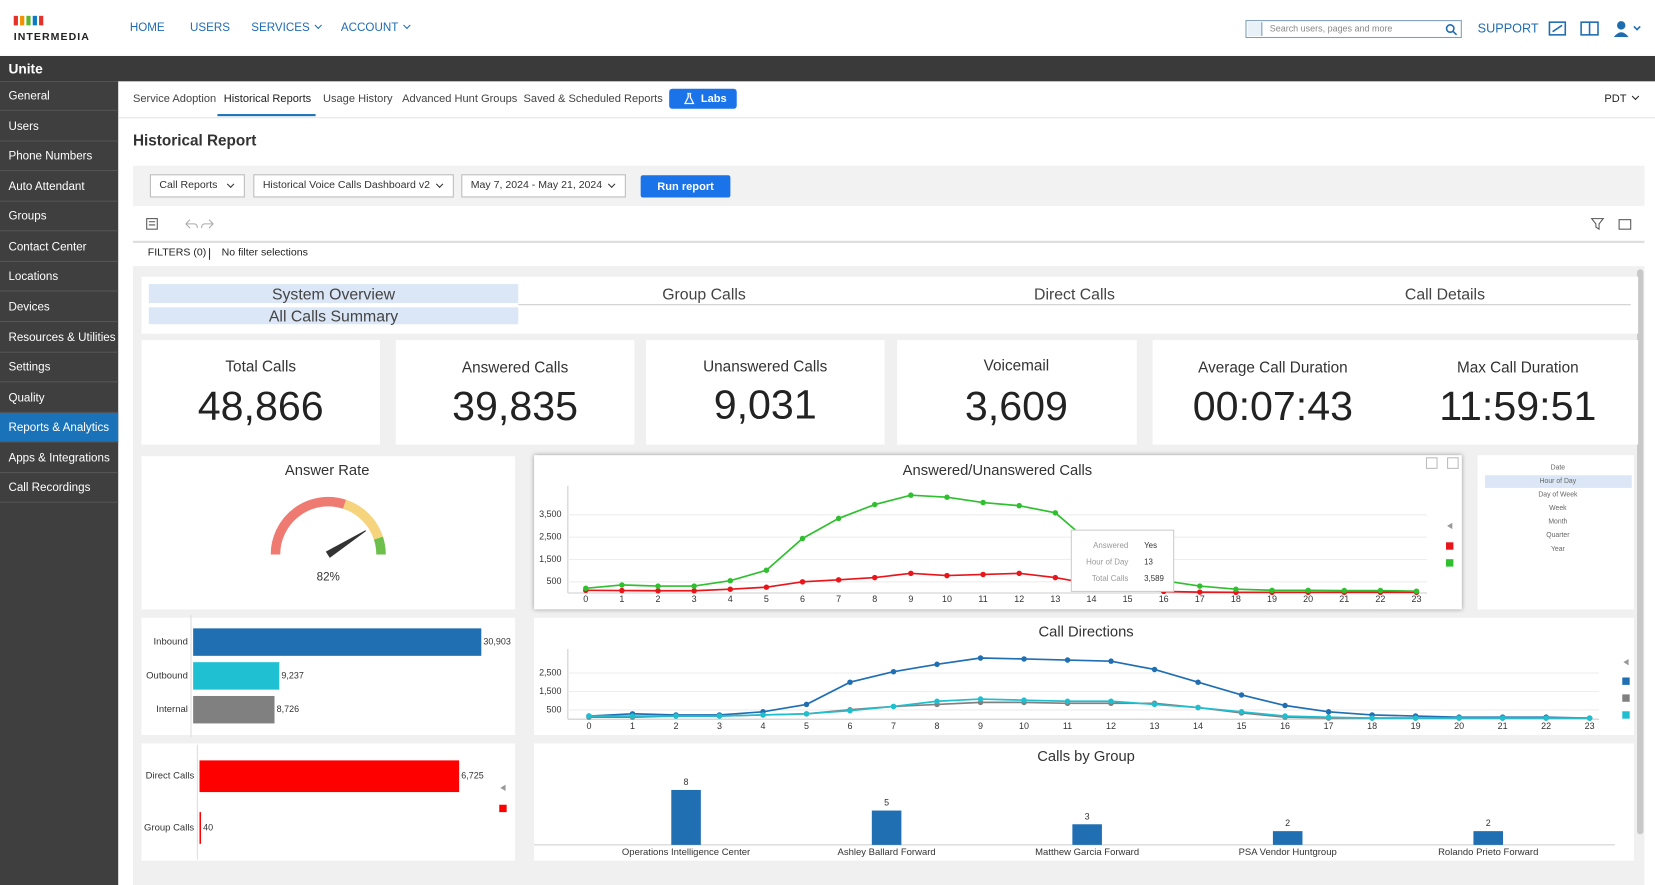 This screenshot has height=885, width=1655. Describe the element at coordinates (353, 186) in the screenshot. I see `select: Historical Voice Calls Dashboard v2` at that location.